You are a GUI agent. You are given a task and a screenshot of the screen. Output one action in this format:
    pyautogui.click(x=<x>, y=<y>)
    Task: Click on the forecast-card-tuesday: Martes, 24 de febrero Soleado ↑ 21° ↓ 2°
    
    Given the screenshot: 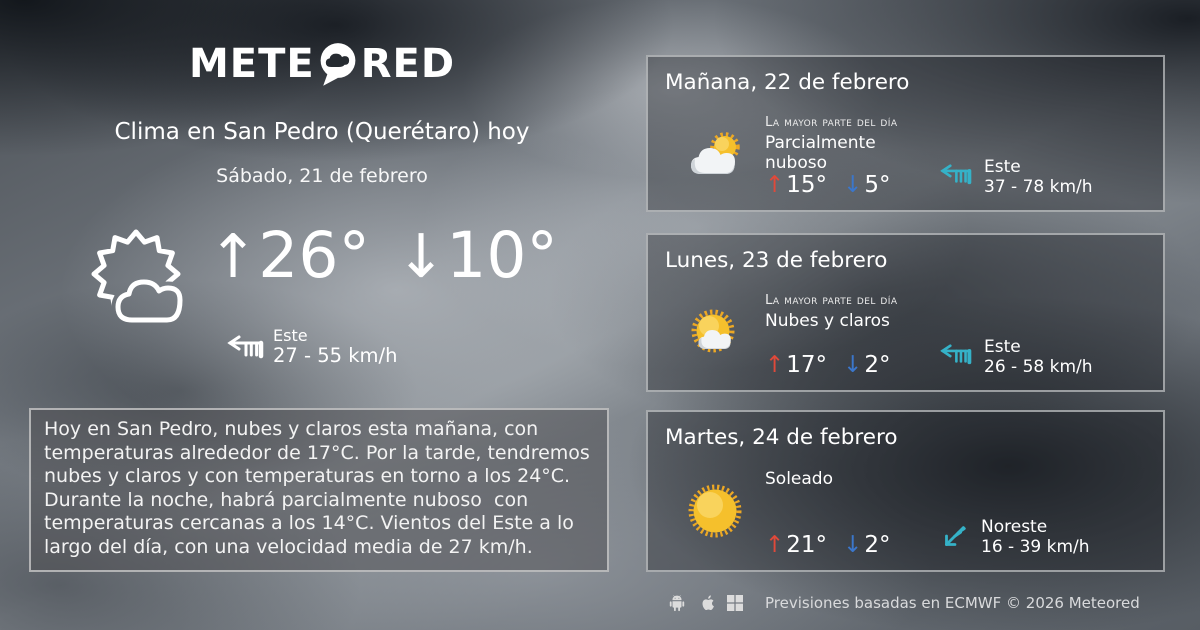 What is the action you would take?
    pyautogui.click(x=905, y=491)
    